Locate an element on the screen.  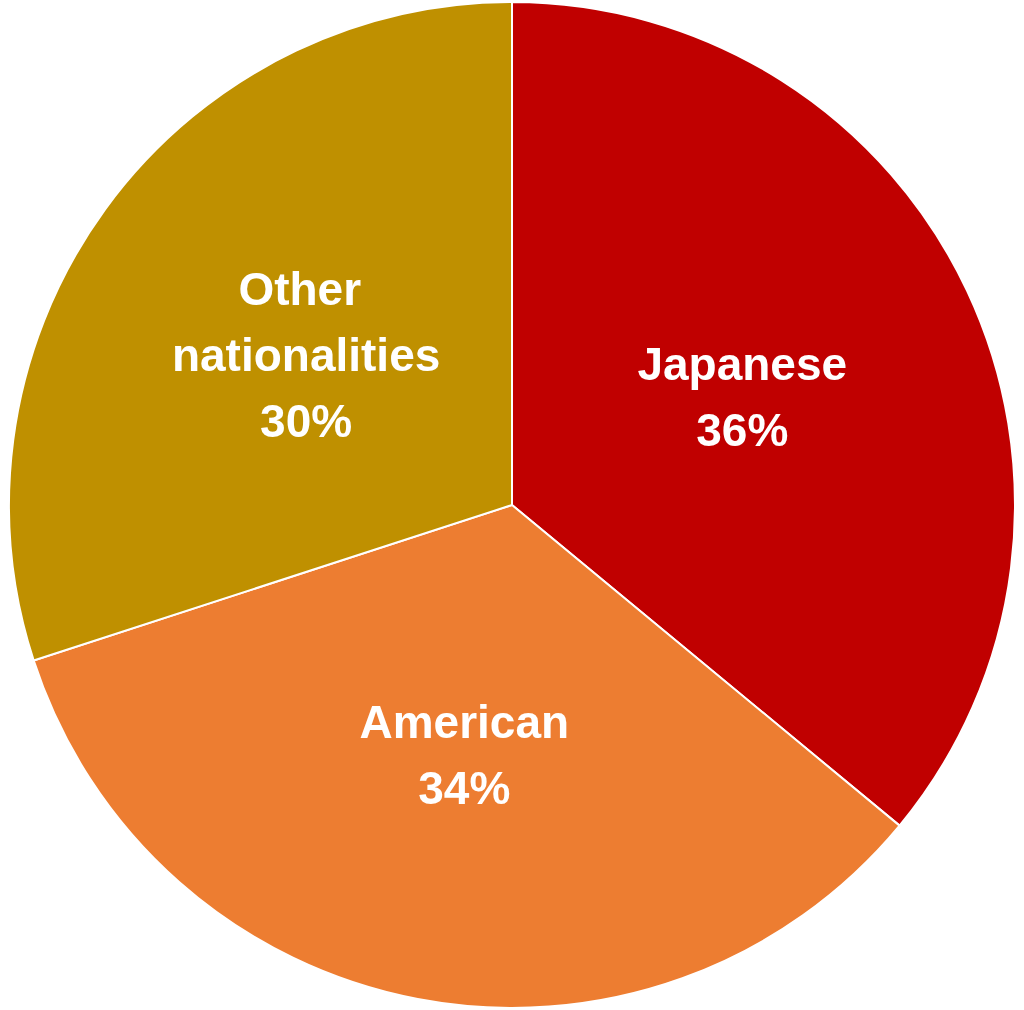
data-label: 34% is located at coordinates (464, 787).